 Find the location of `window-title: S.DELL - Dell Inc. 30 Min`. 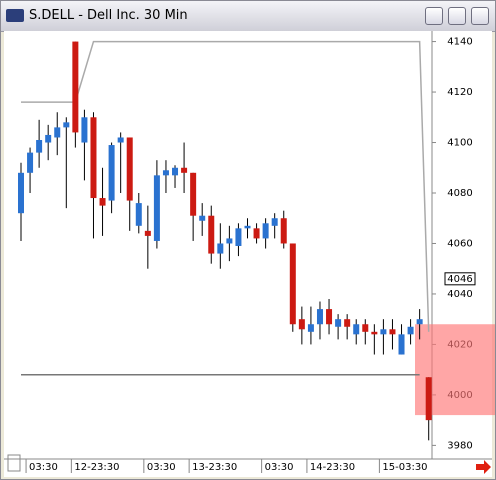

window-title: S.DELL - Dell Inc. 30 Min is located at coordinates (108, 15).